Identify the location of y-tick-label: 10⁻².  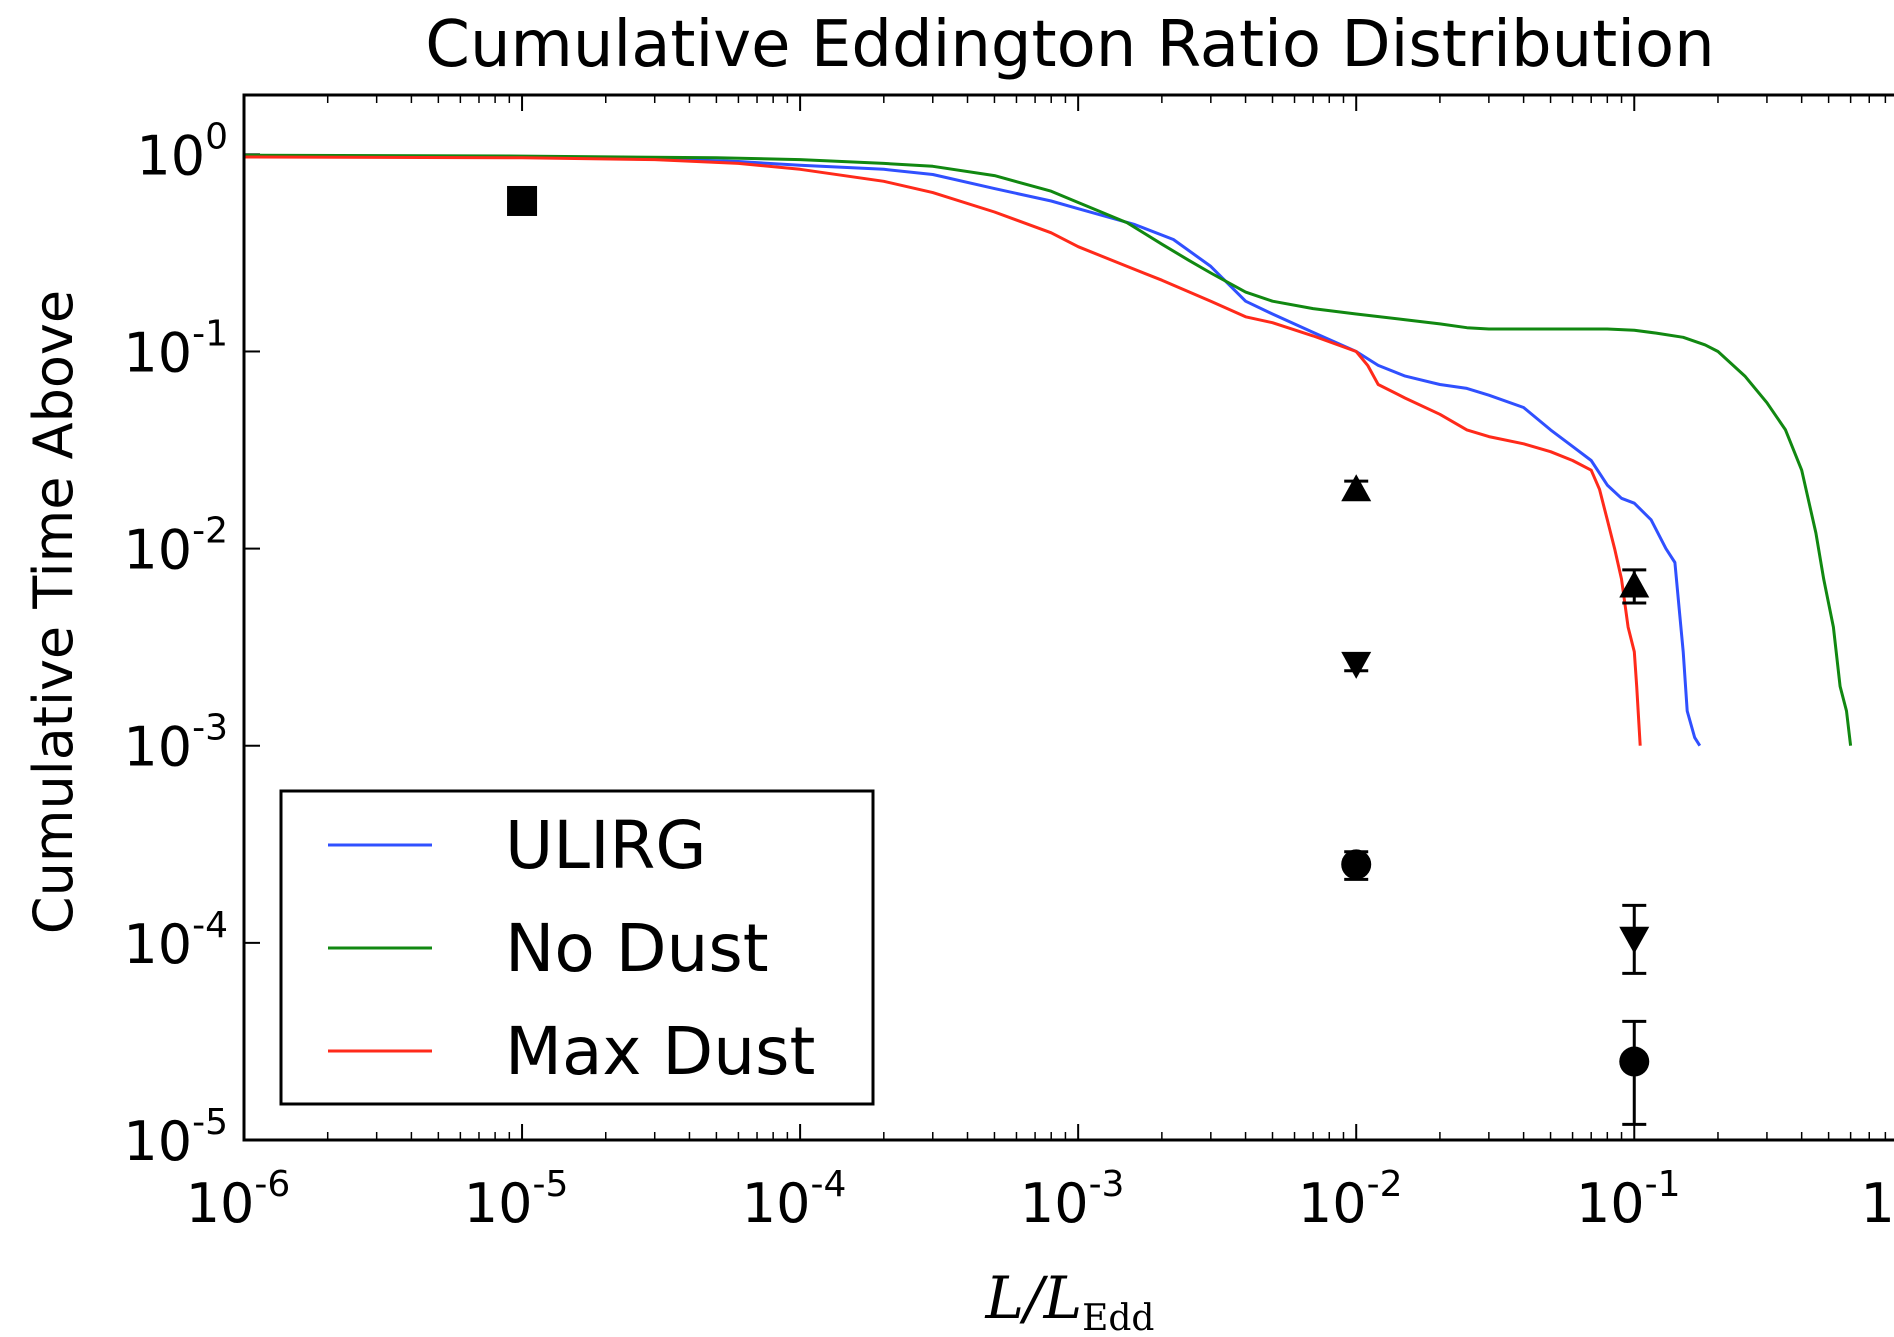
(175, 546).